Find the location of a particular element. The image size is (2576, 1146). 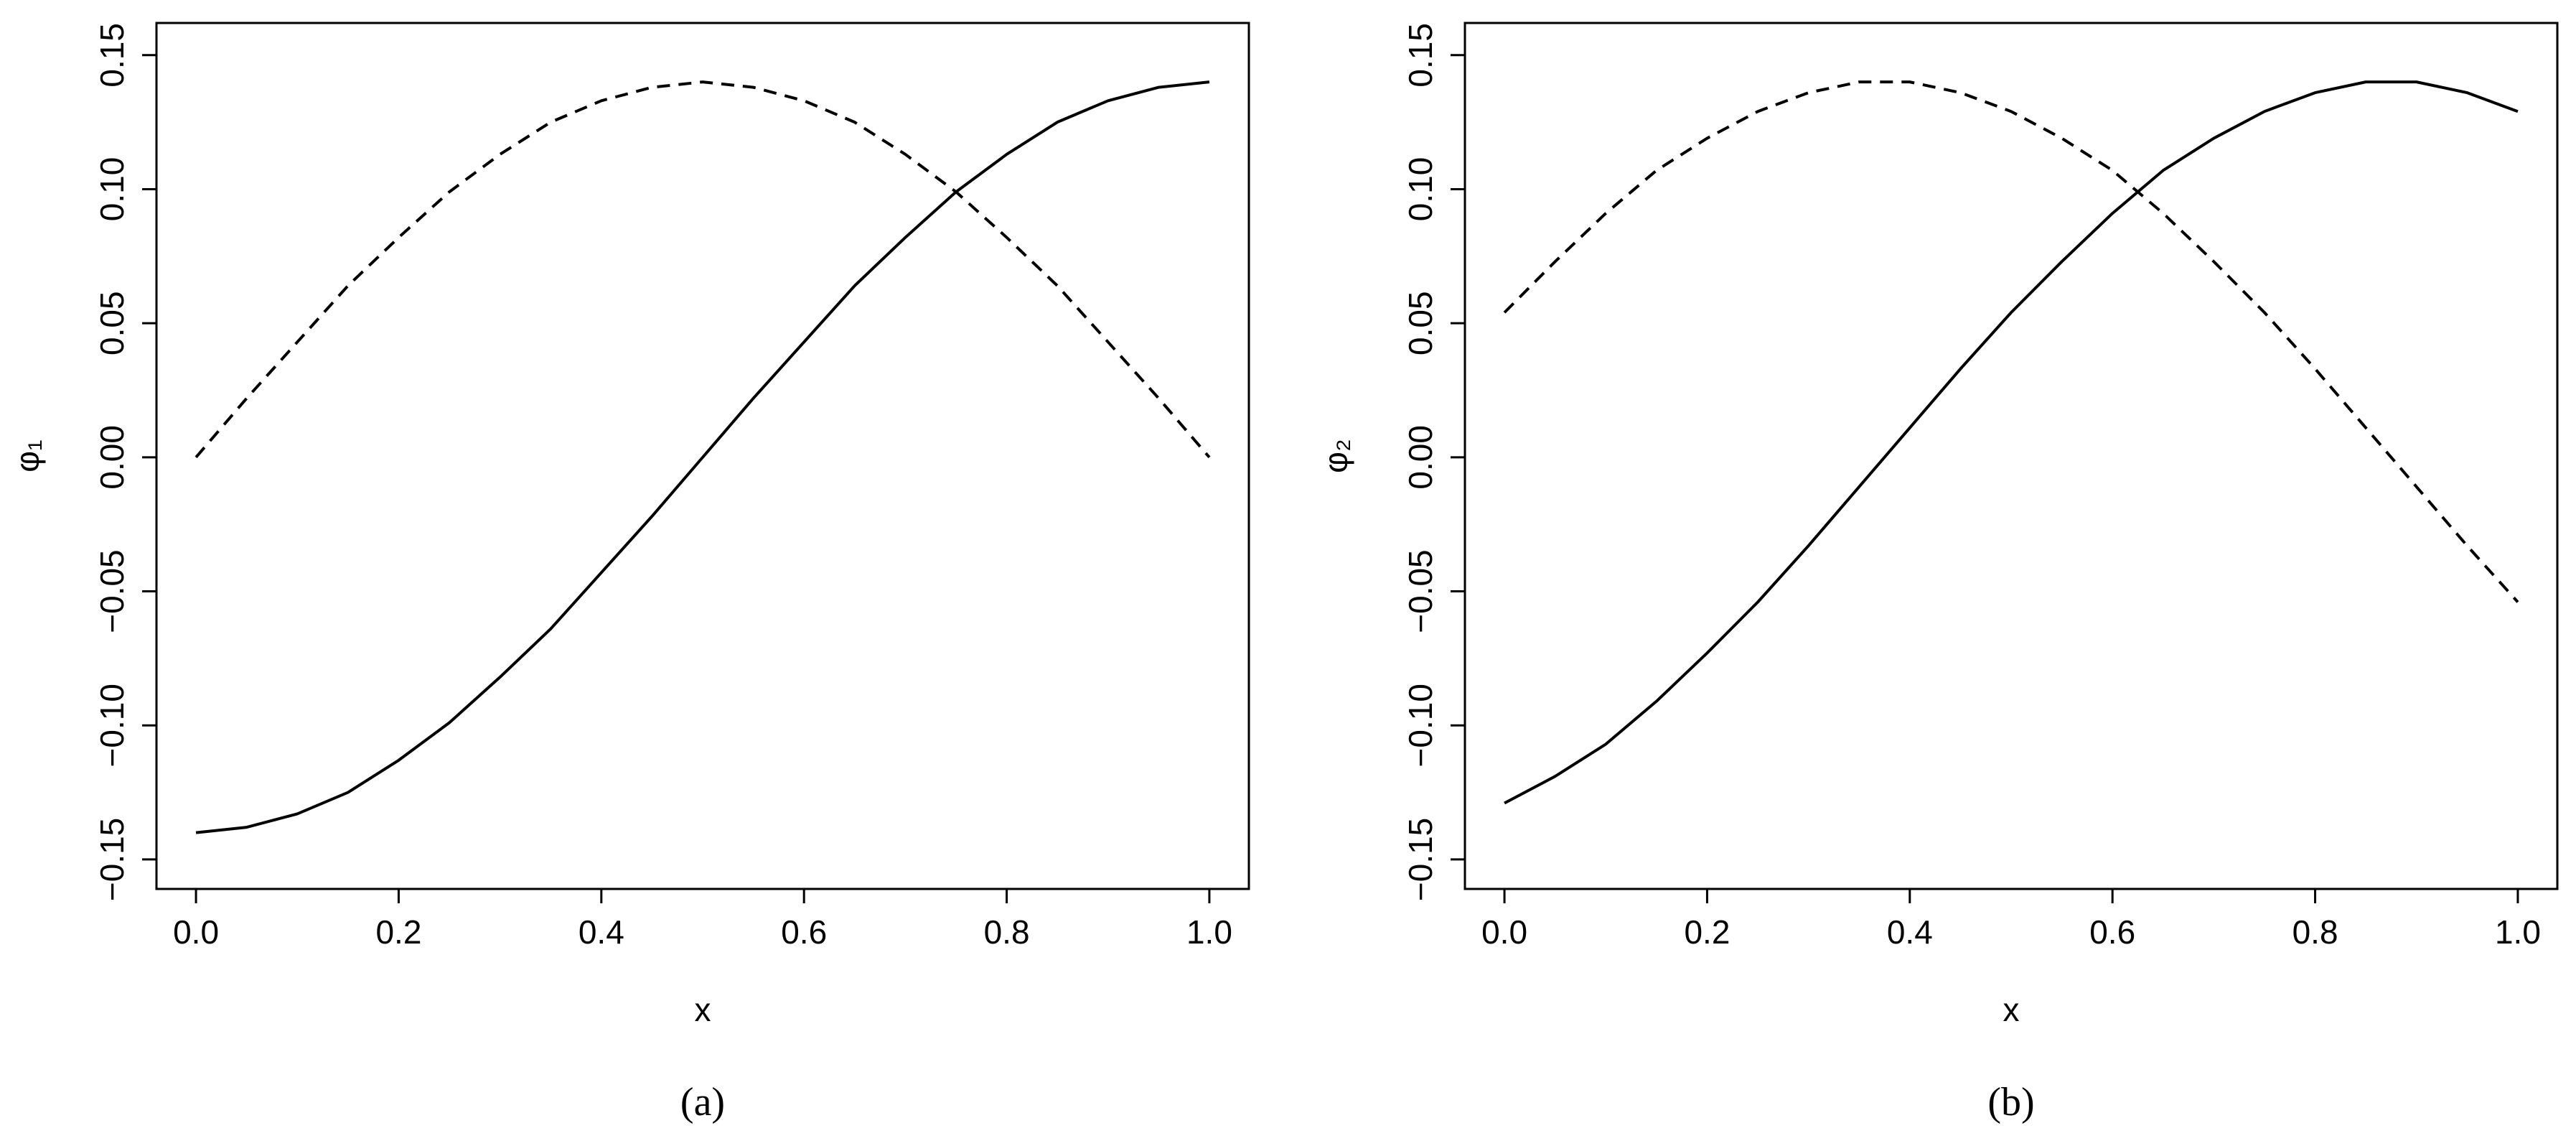

y-axis-label: φ₂ is located at coordinates (1336, 456).